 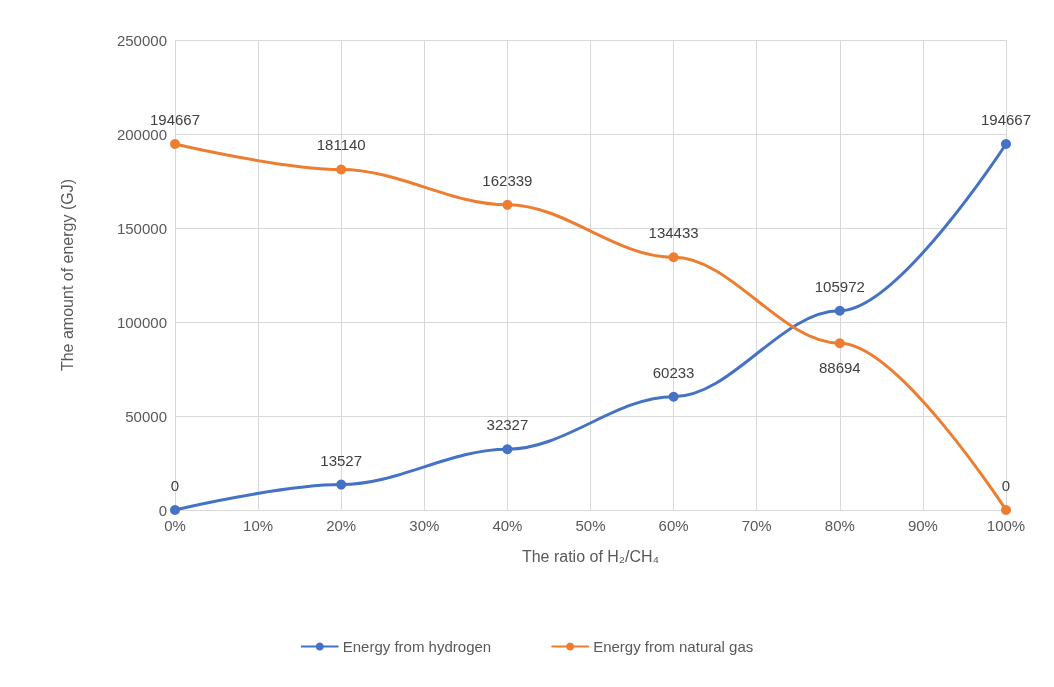 What do you see at coordinates (417, 646) in the screenshot?
I see `legend-label: Energy from hydrogen` at bounding box center [417, 646].